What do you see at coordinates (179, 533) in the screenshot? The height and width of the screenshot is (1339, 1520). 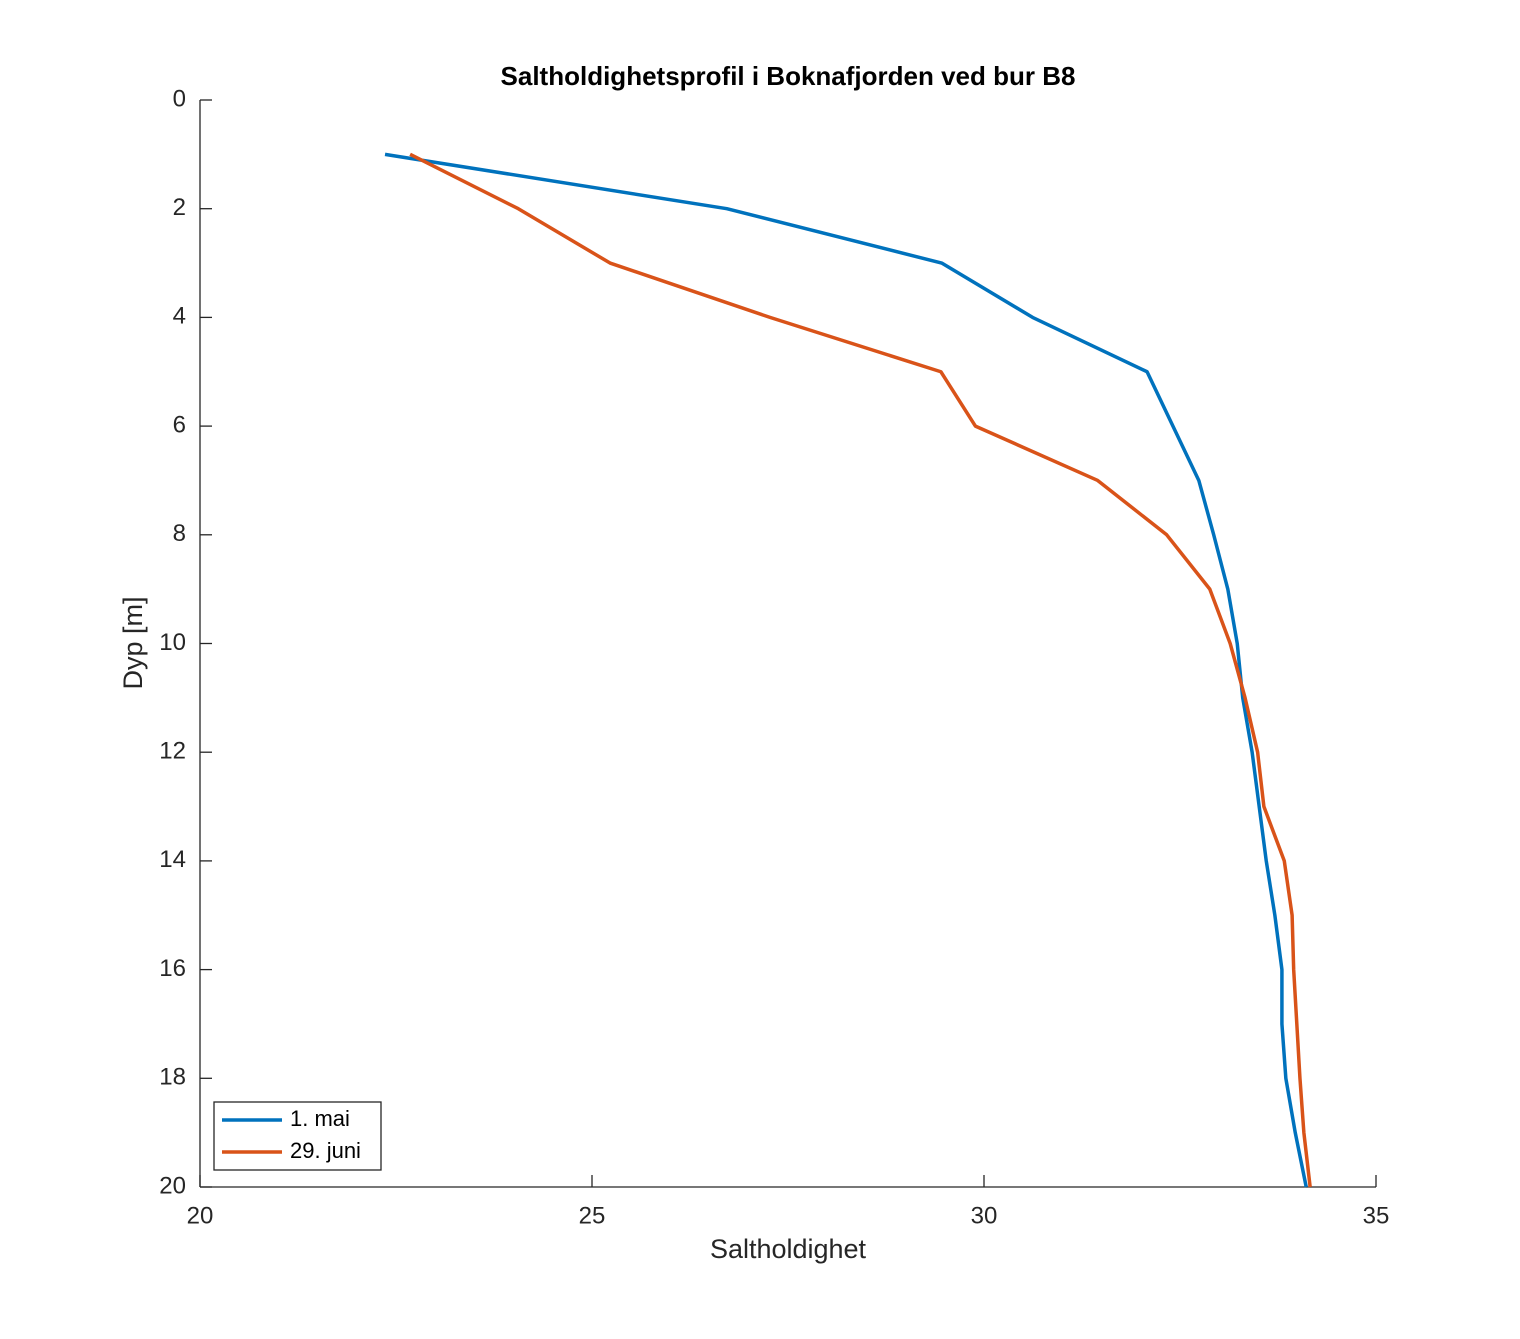 I see `y-tick-label: 8` at bounding box center [179, 533].